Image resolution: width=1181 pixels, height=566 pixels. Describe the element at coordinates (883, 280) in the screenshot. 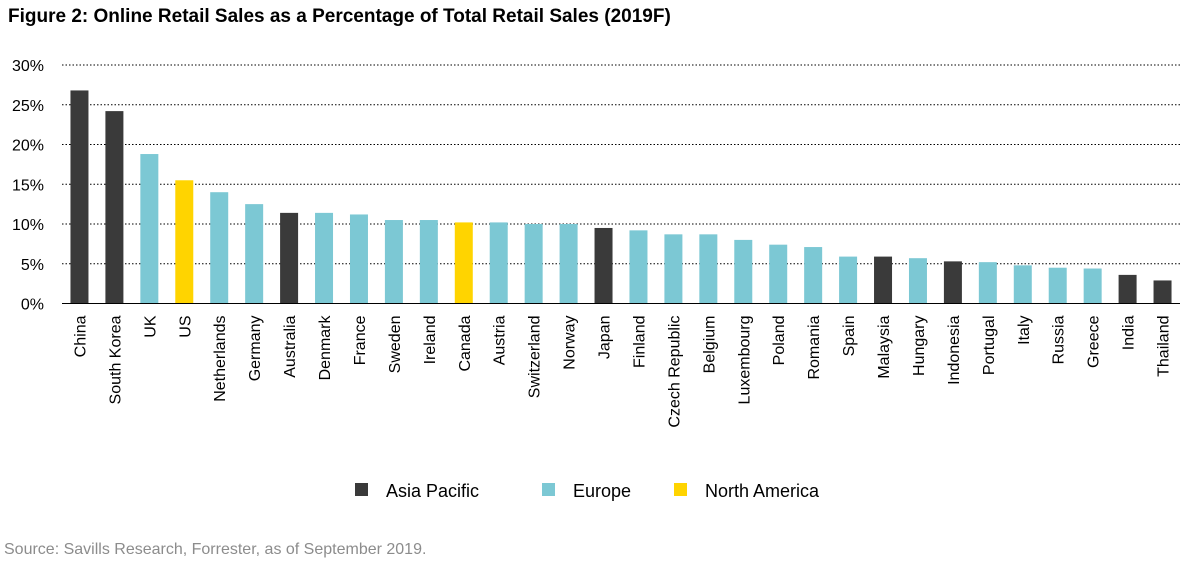

I see `bar-malaysia` at that location.